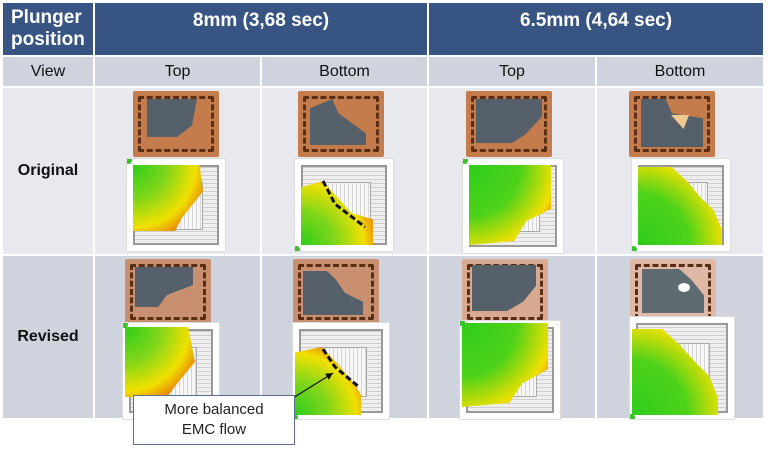  I want to click on cell-original-6-5mm-bottom, so click(681, 172).